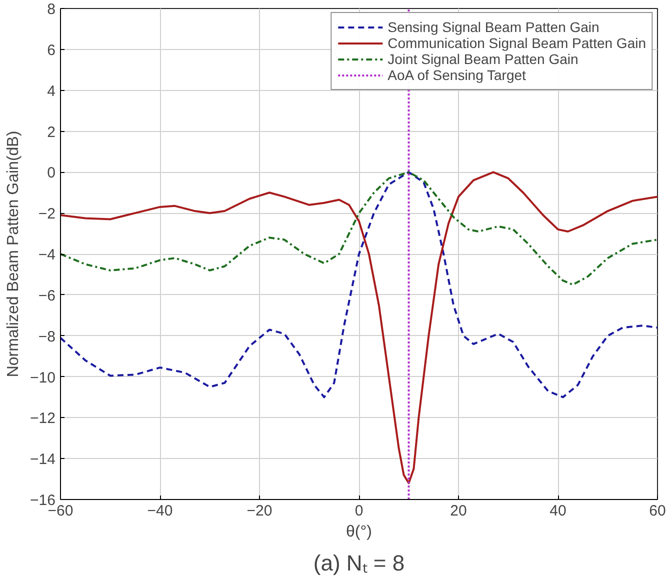 The width and height of the screenshot is (669, 580). I want to click on y-tick-label: −10, so click(43, 377).